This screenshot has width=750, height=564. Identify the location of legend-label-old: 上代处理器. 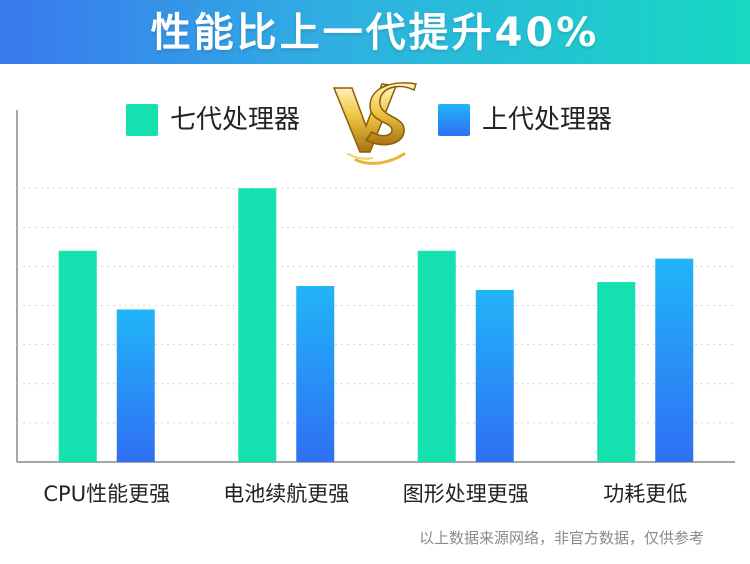
(547, 120).